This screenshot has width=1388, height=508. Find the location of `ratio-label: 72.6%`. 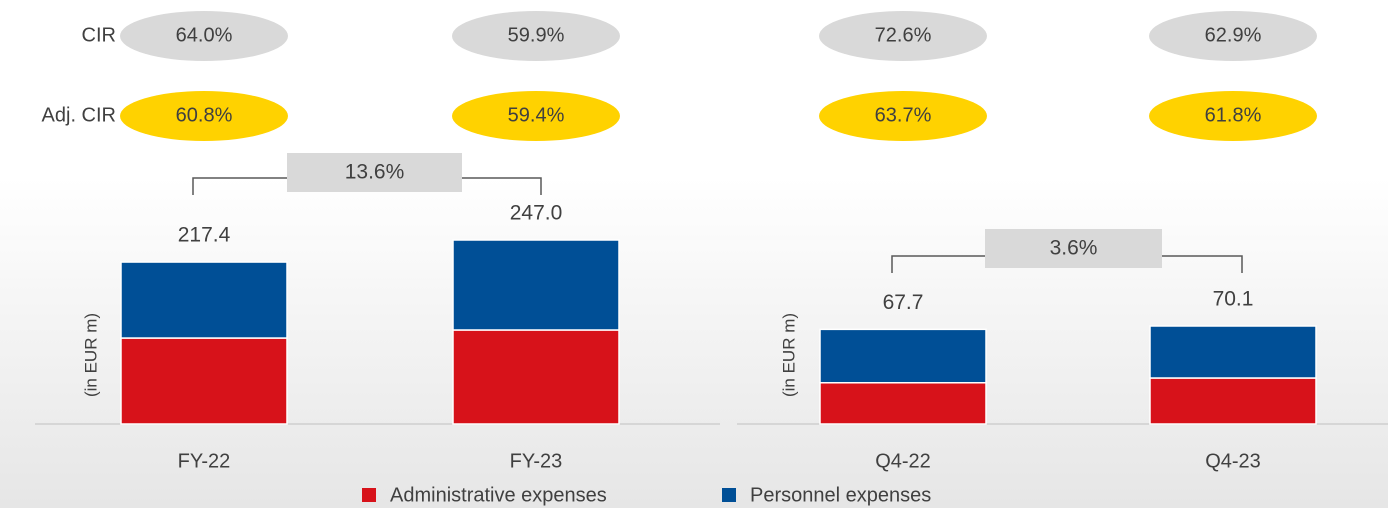

ratio-label: 72.6% is located at coordinates (903, 35).